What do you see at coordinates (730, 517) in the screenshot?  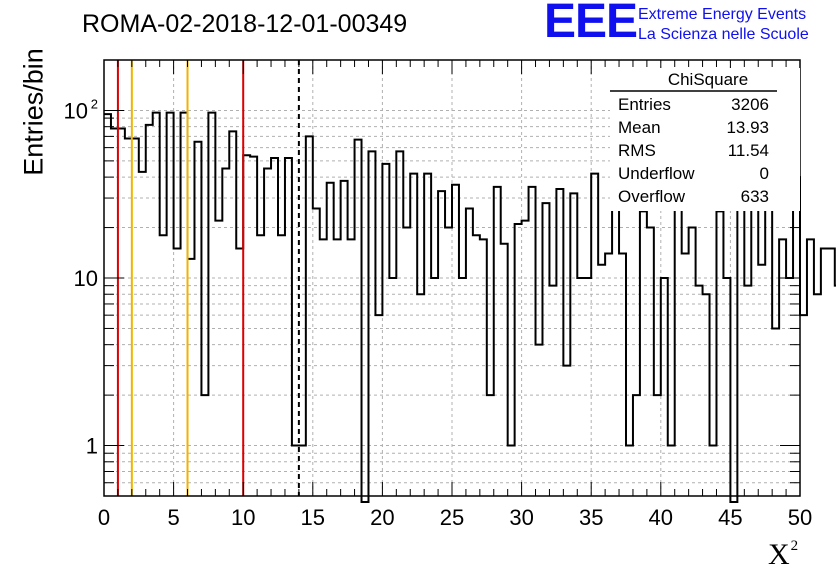 I see `x-tick-label: 45` at bounding box center [730, 517].